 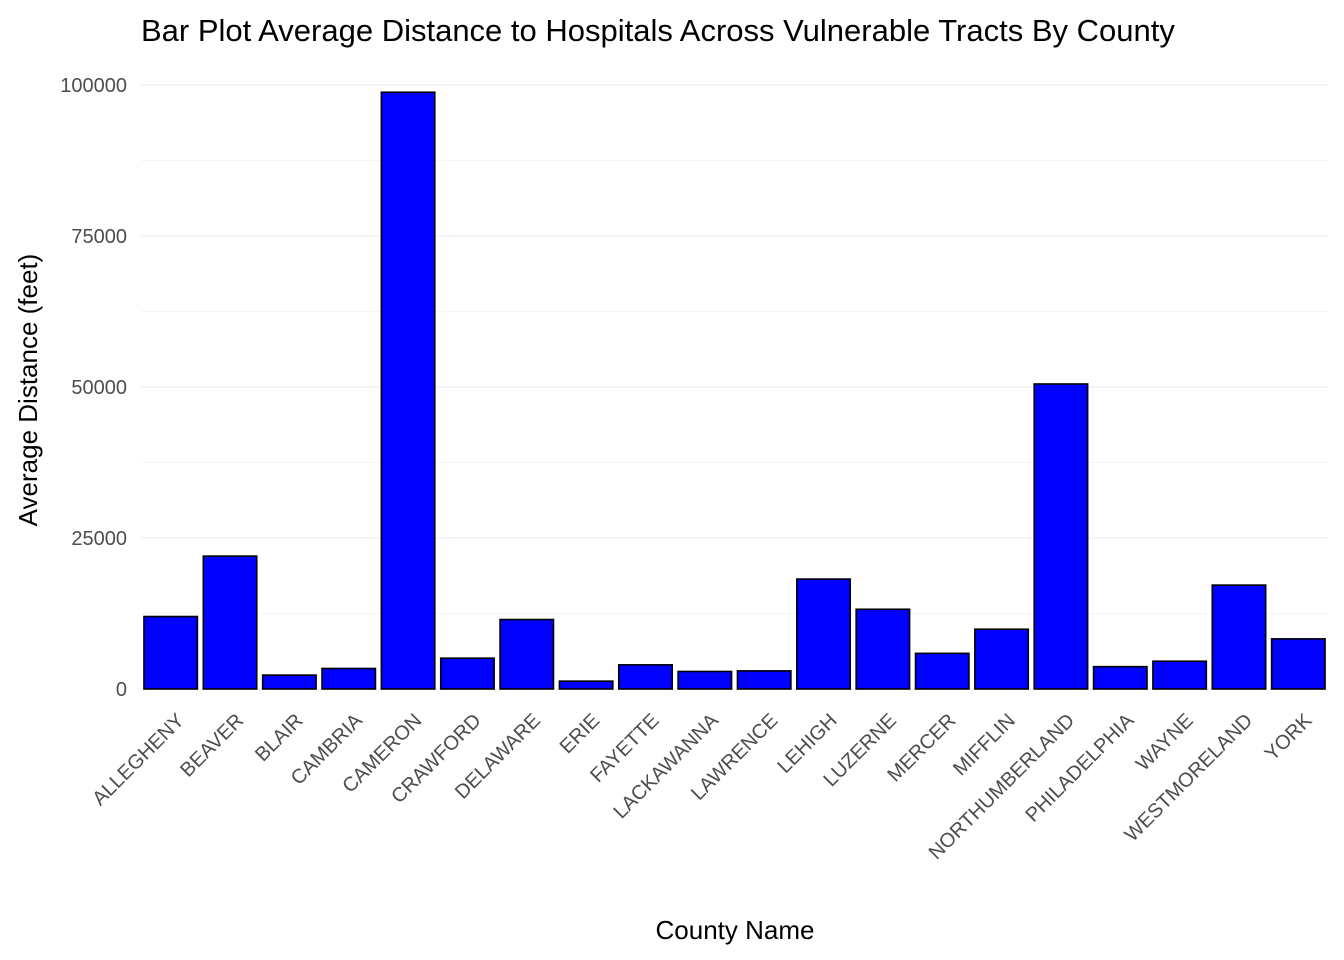 What do you see at coordinates (1180, 675) in the screenshot?
I see `bar-wayne` at bounding box center [1180, 675].